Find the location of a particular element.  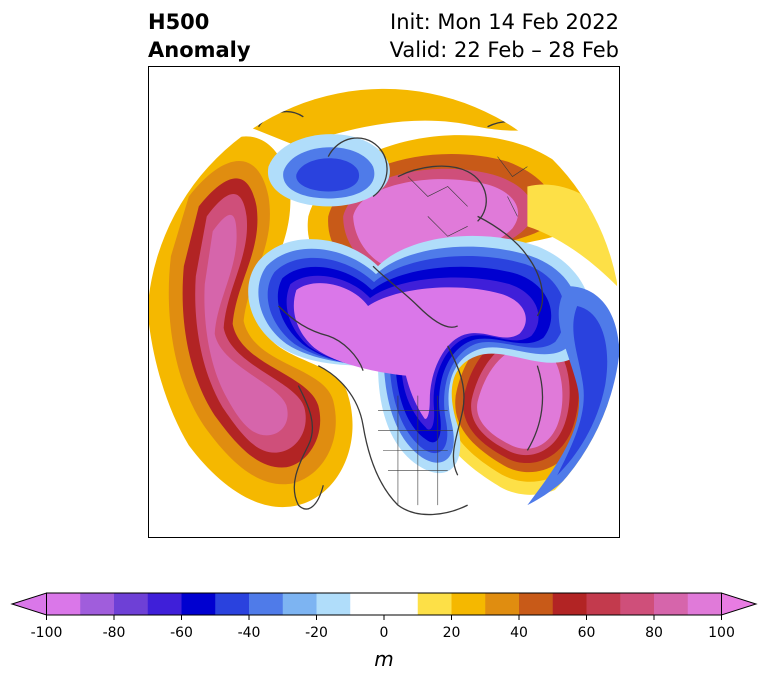

colorbar-tick-label: 0 is located at coordinates (384, 633).